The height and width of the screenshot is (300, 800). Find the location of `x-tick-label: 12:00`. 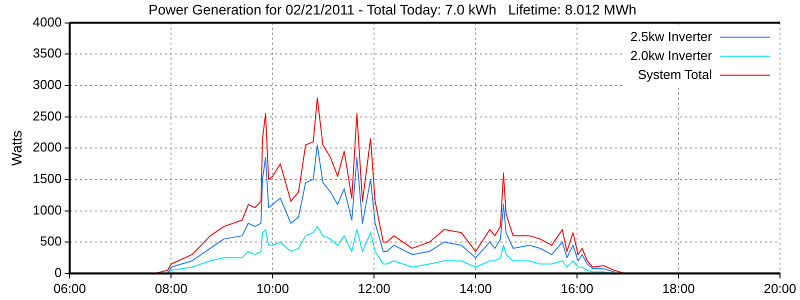

x-tick-label: 12:00 is located at coordinates (374, 288).